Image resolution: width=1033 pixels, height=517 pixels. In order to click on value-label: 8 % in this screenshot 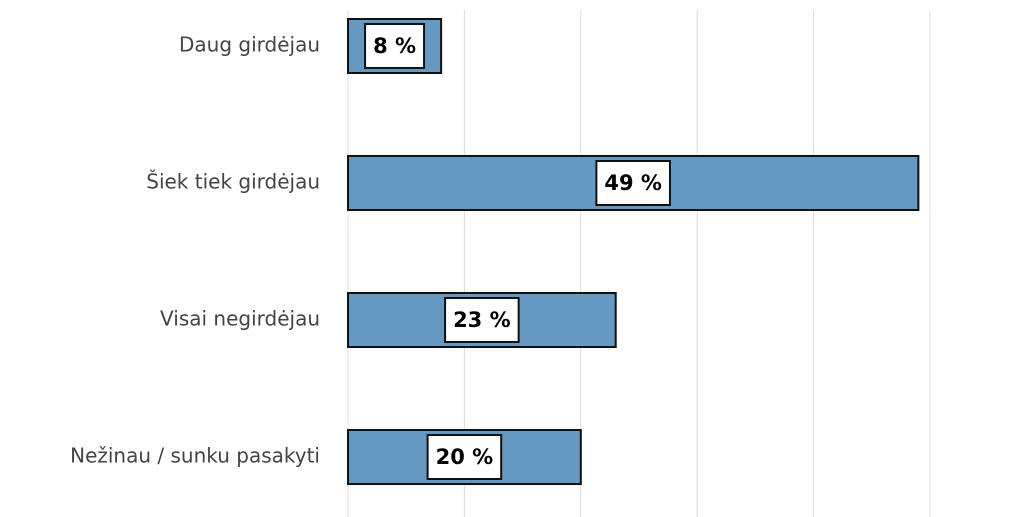, I will do `click(394, 46)`.